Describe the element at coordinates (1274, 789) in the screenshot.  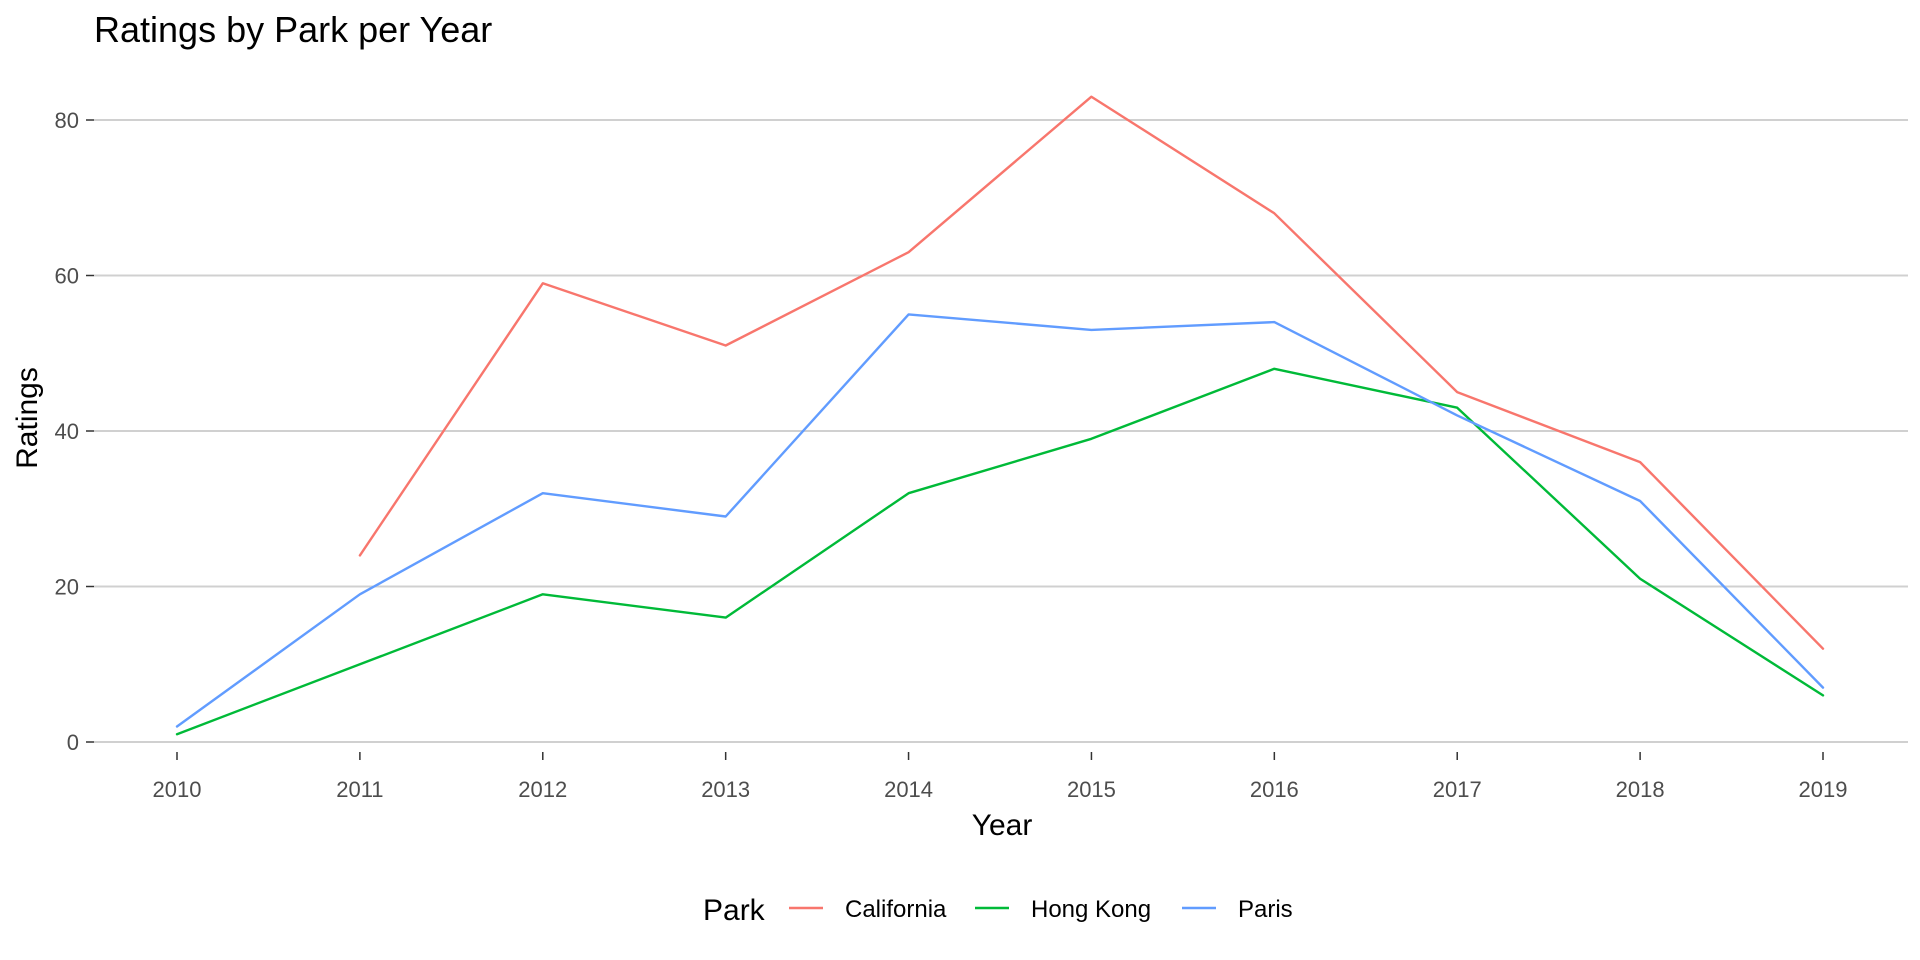
I see `x-tick-label: 2016` at that location.